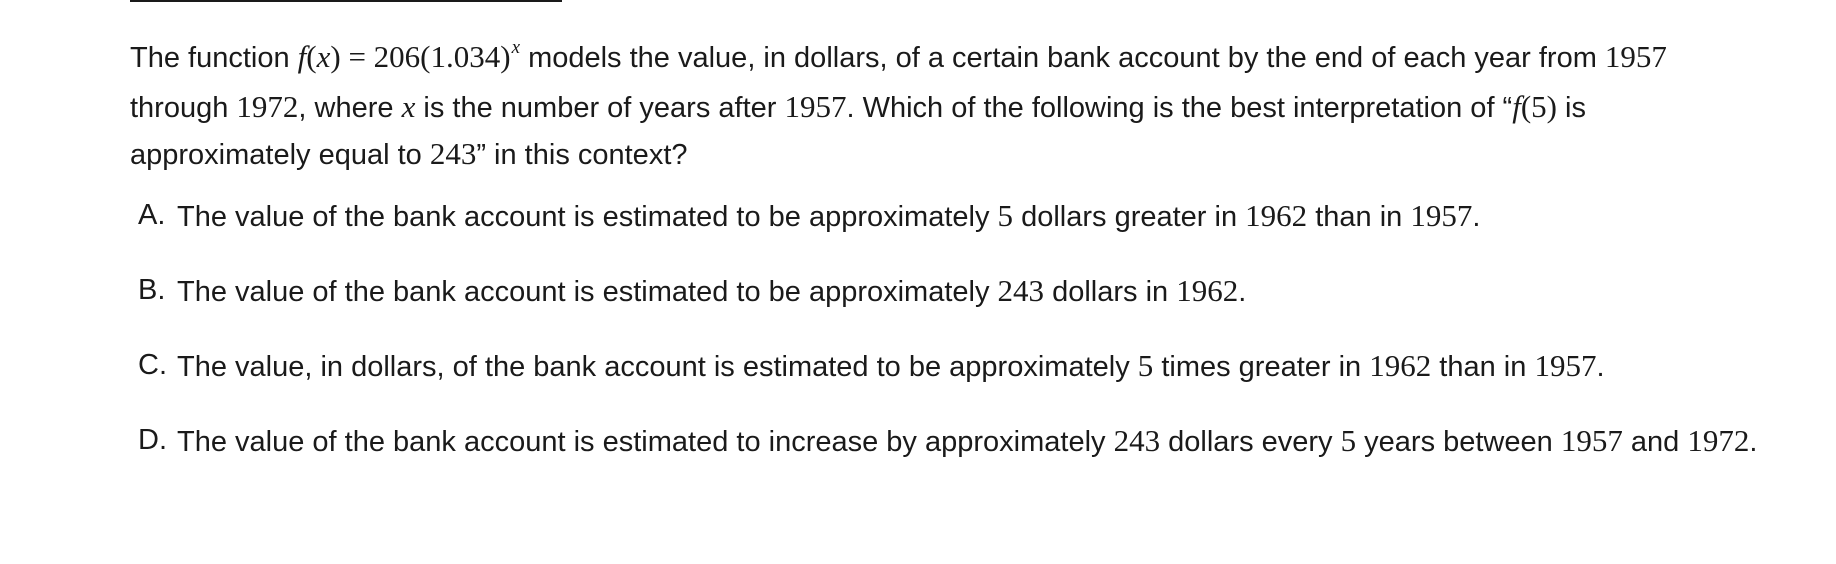  What do you see at coordinates (152, 215) in the screenshot?
I see `option-letter: A.` at bounding box center [152, 215].